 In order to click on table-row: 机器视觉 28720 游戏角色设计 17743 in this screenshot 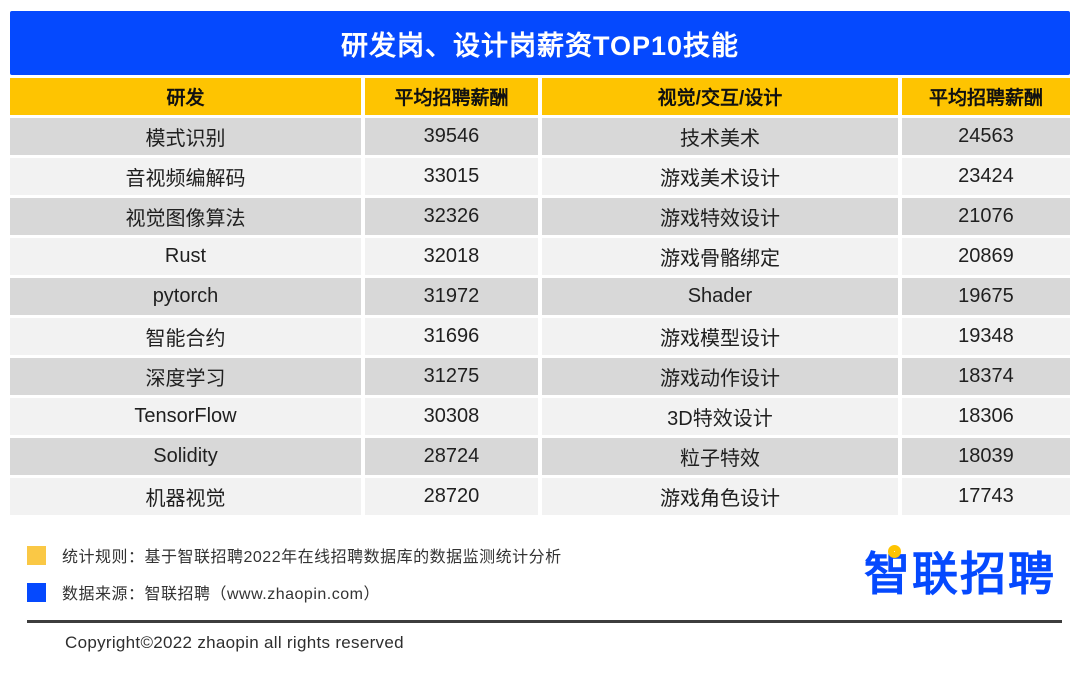, I will do `click(540, 496)`.